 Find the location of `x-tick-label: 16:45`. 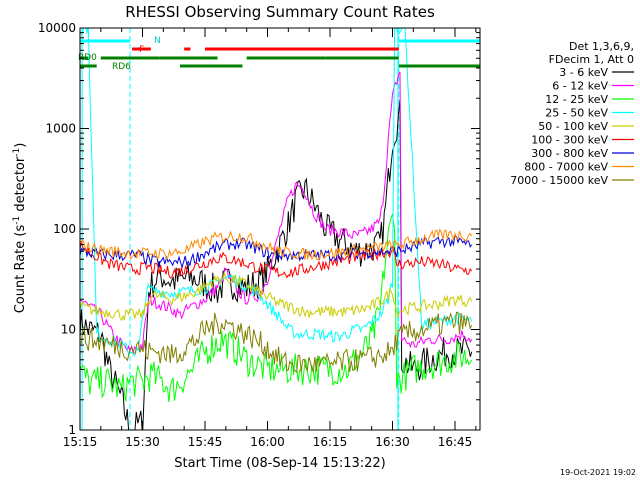

x-tick-label: 16:45 is located at coordinates (455, 442).